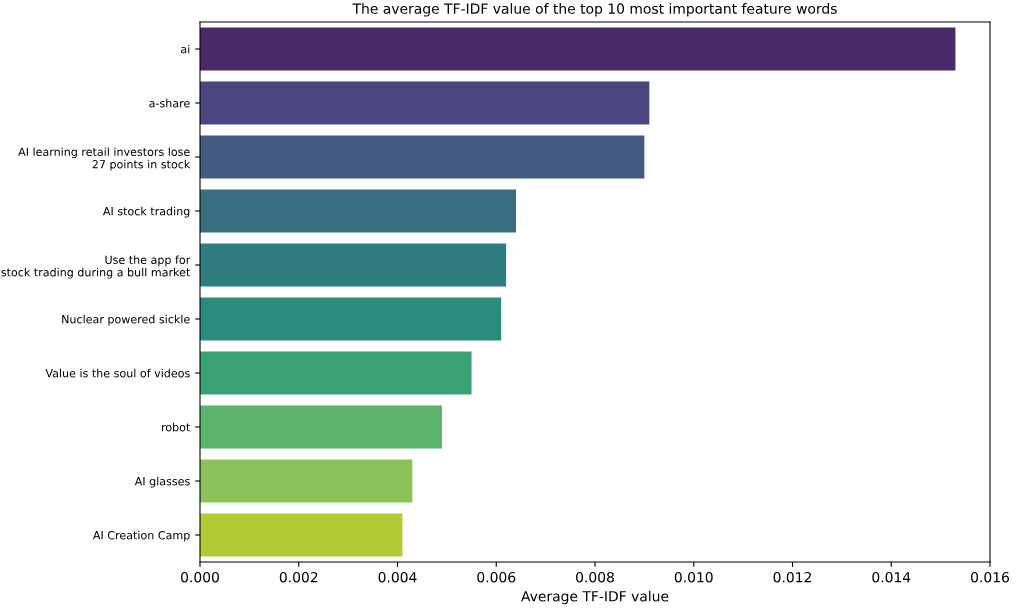 The image size is (1023, 613). I want to click on y-tick-label: AI learning retail investors lose 27 points in stock, so click(104, 159).